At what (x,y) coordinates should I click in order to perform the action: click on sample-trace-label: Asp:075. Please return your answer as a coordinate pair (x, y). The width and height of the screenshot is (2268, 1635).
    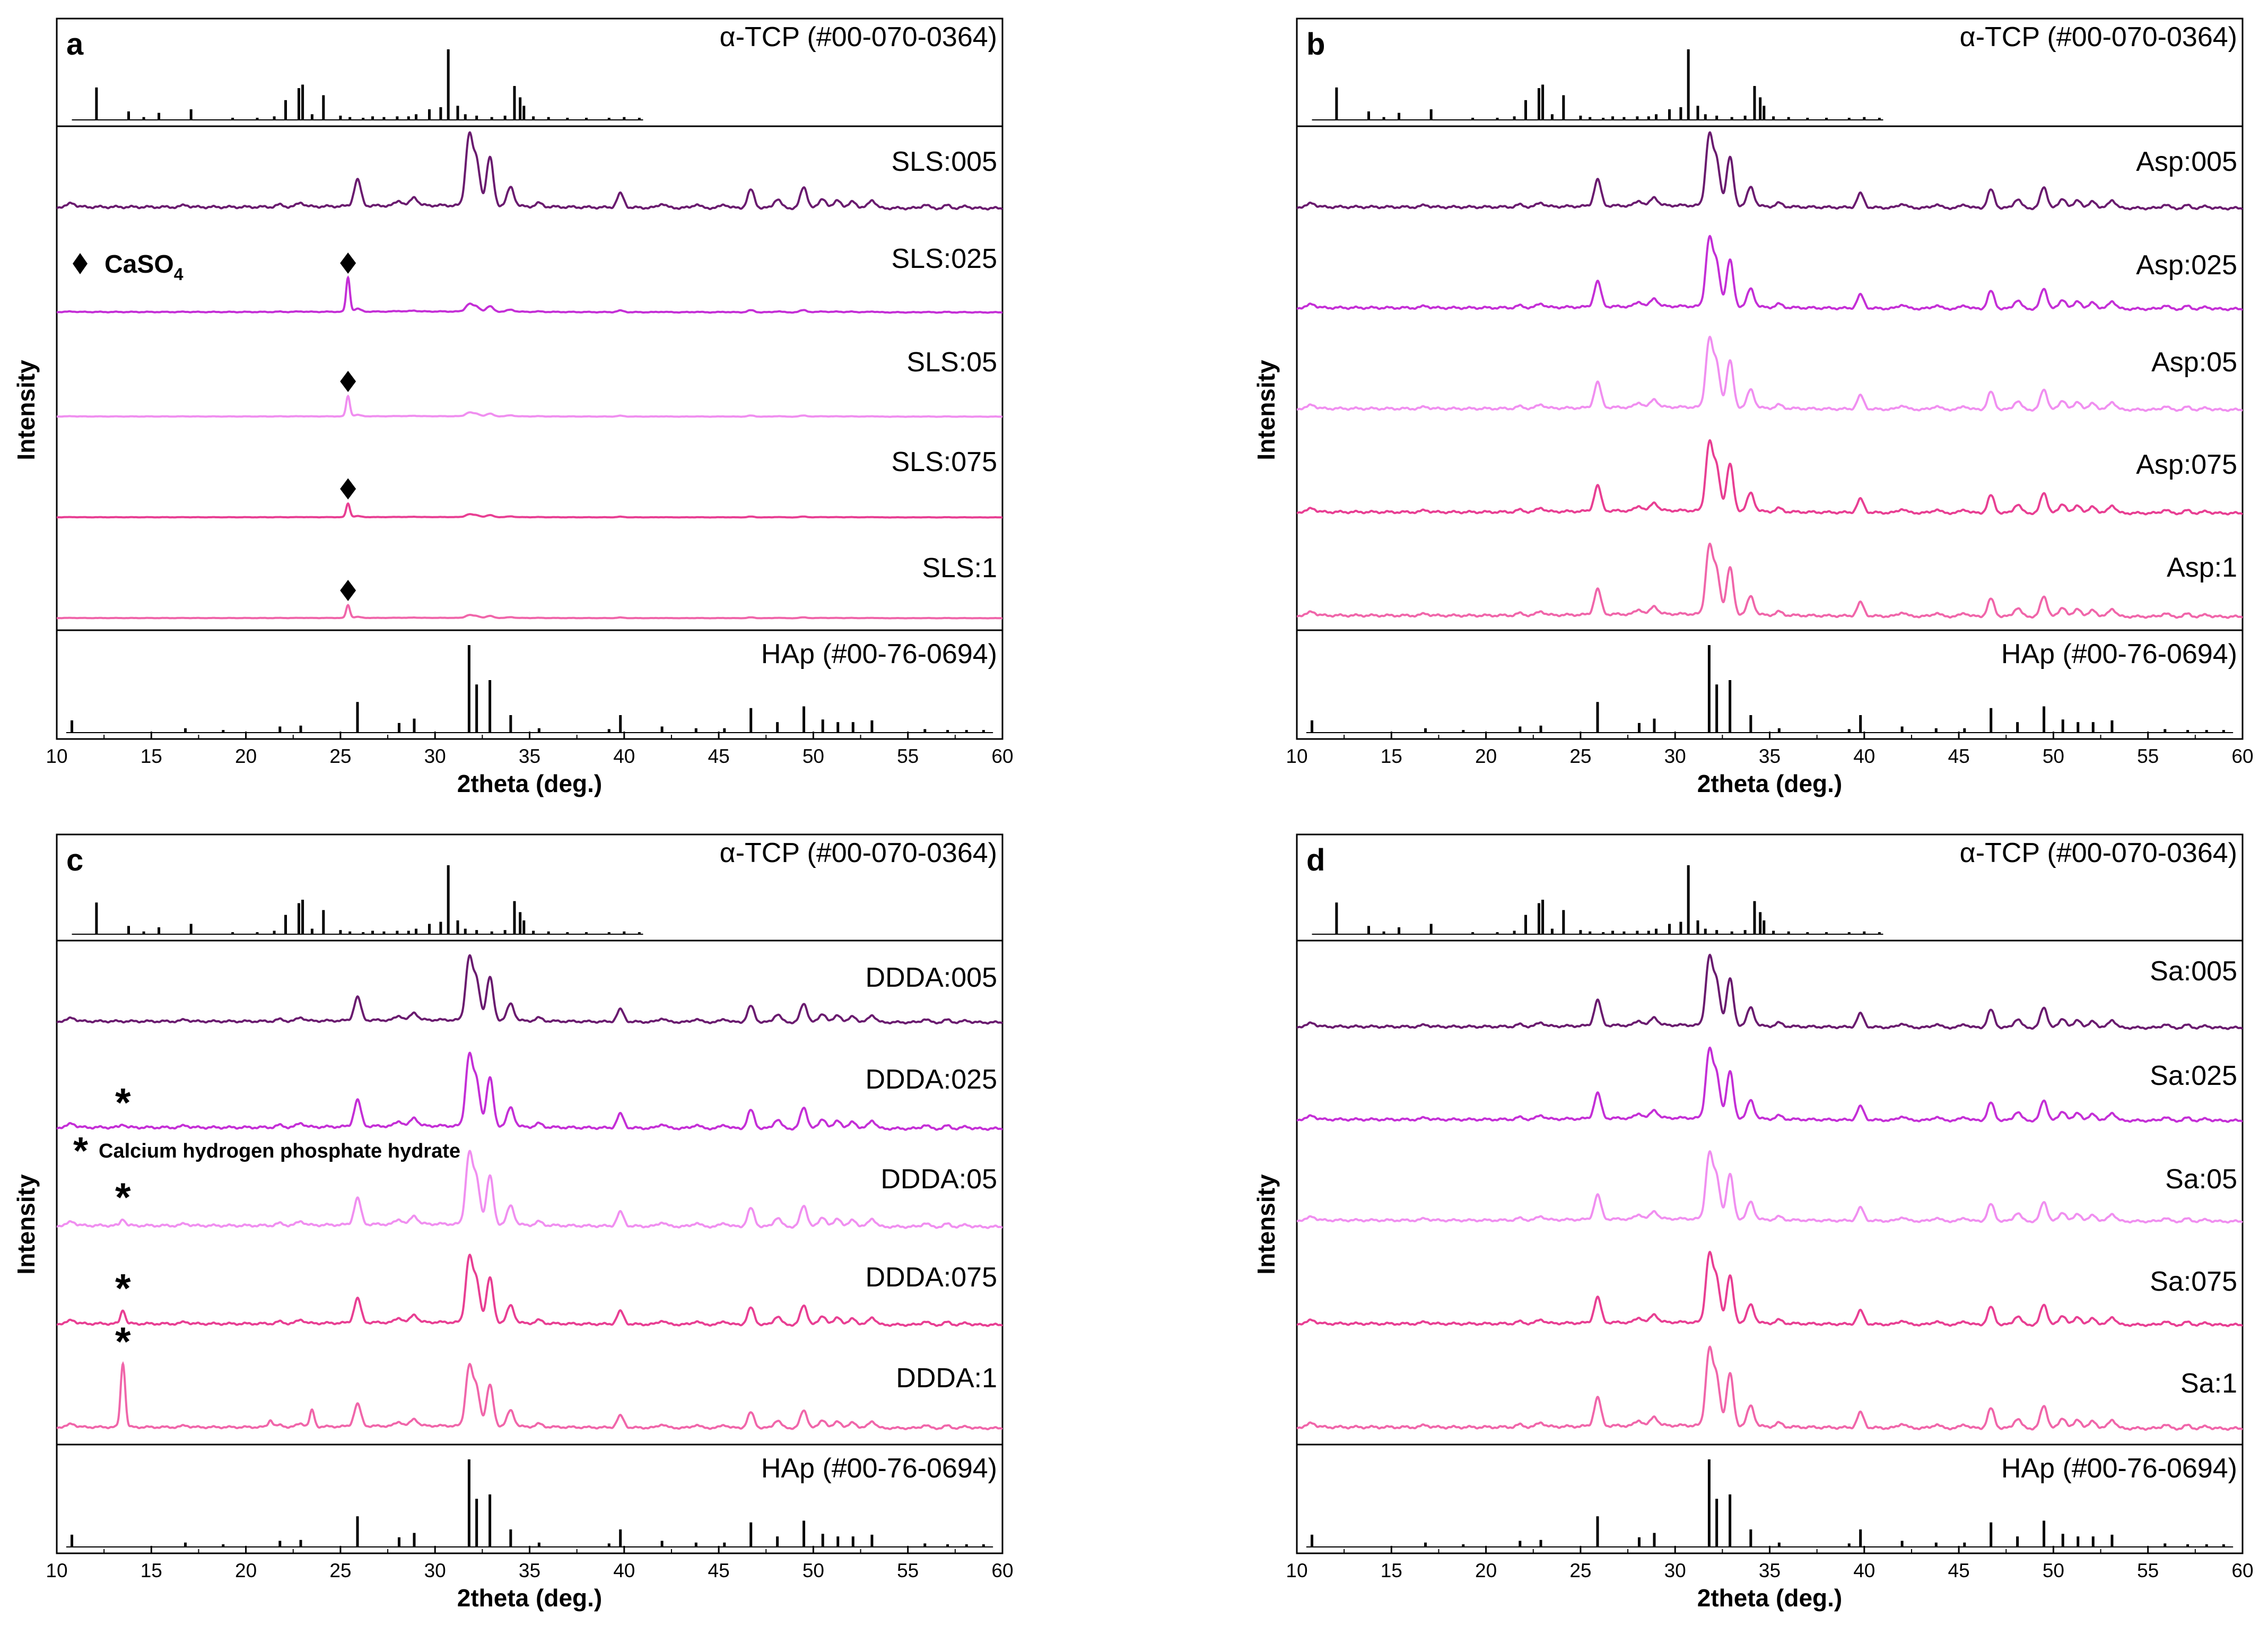
    Looking at the image, I should click on (2186, 464).